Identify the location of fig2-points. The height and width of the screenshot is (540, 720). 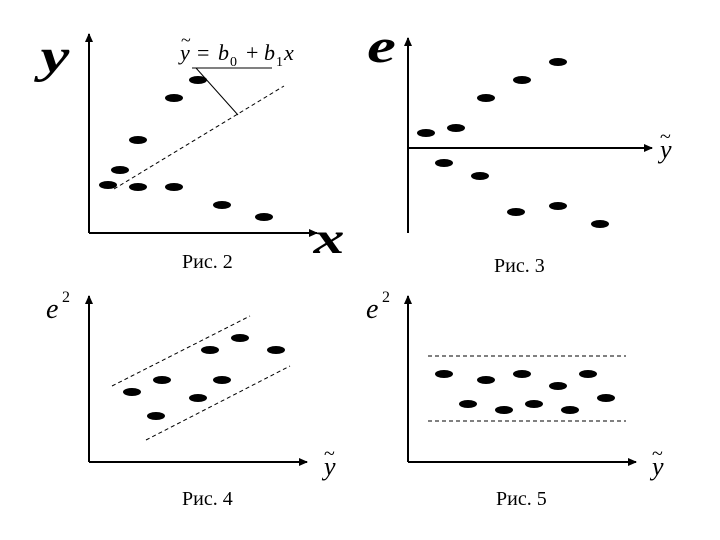
(186, 148).